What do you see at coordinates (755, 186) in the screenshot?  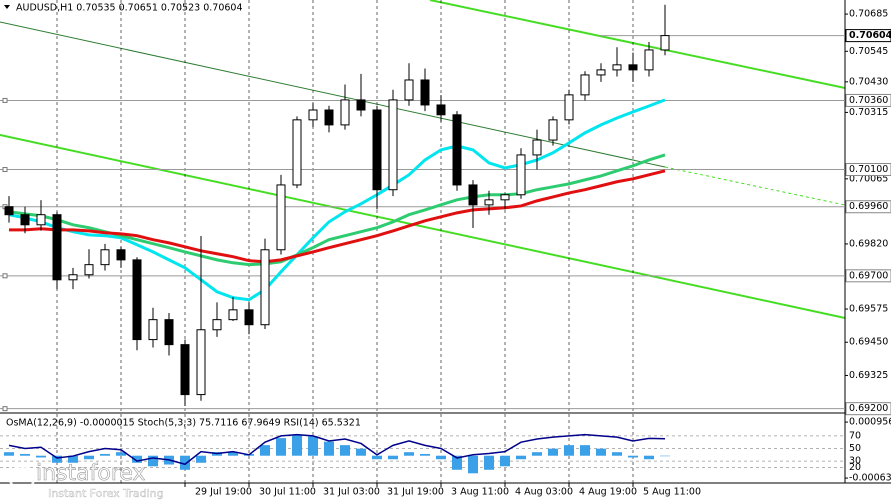 I see `channel-extension` at bounding box center [755, 186].